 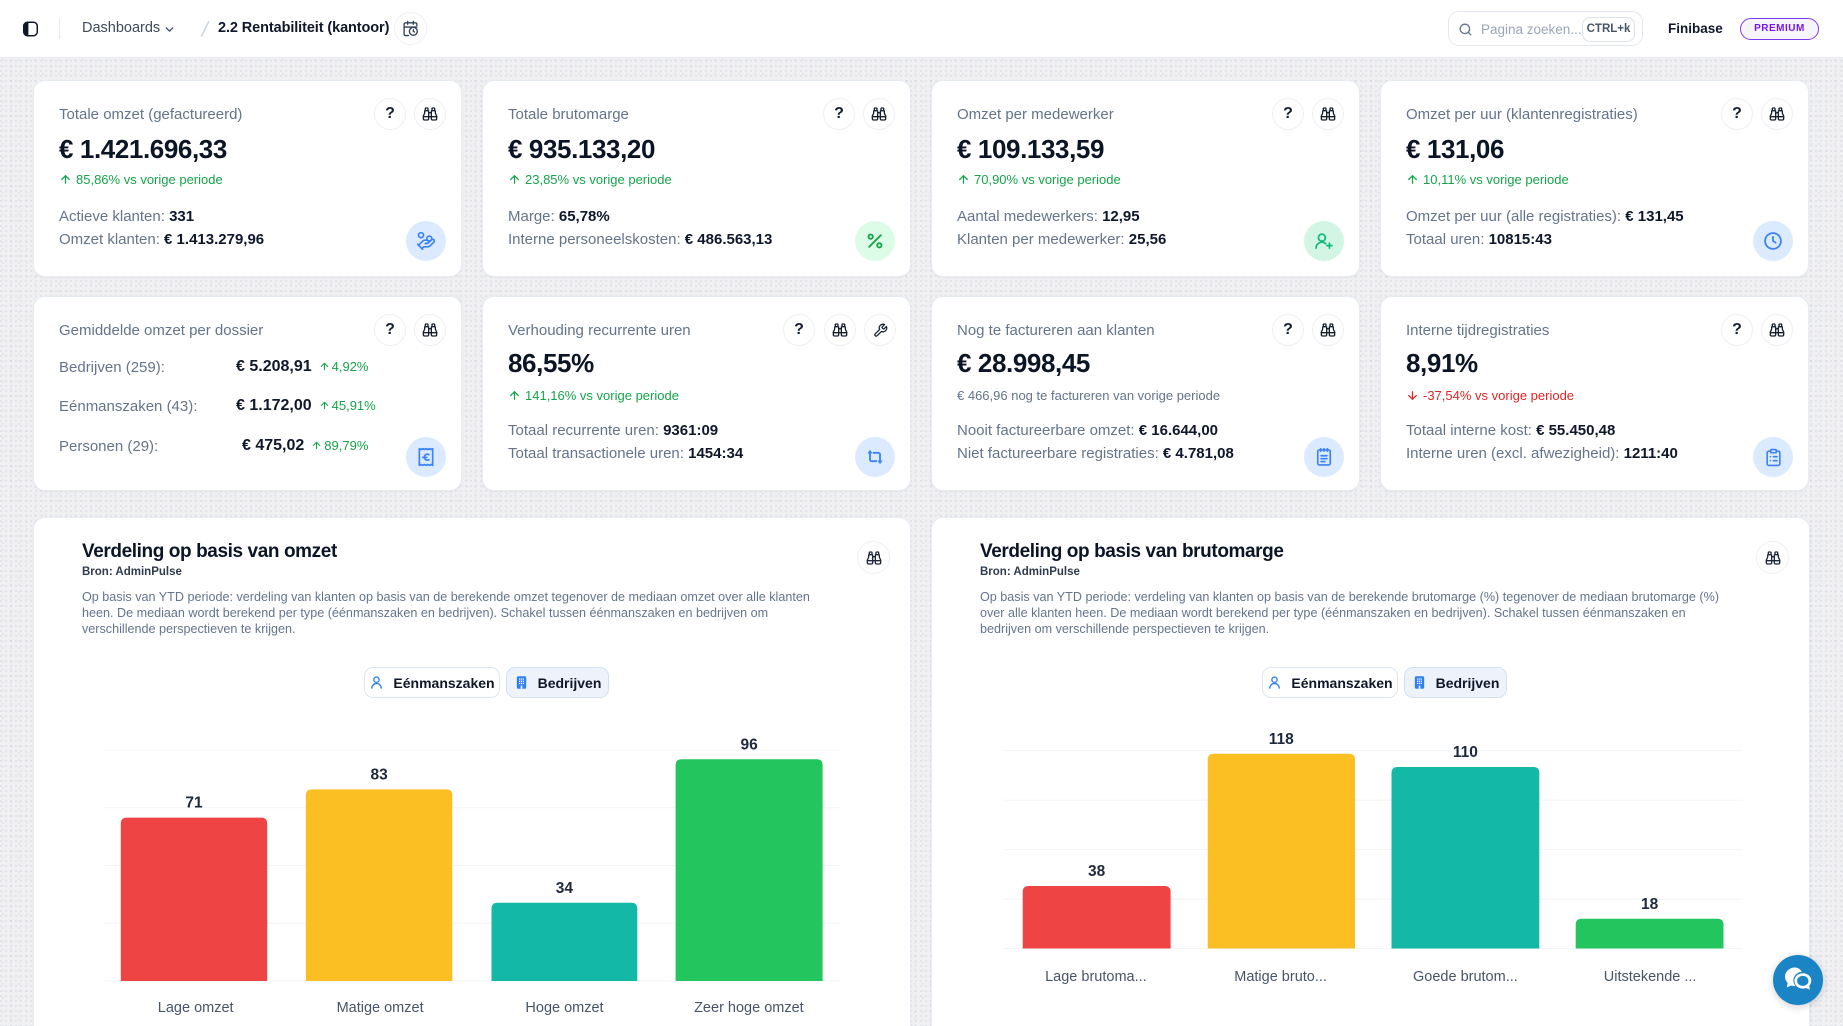 I want to click on svg-text: Matige omzet, so click(x=380, y=1008).